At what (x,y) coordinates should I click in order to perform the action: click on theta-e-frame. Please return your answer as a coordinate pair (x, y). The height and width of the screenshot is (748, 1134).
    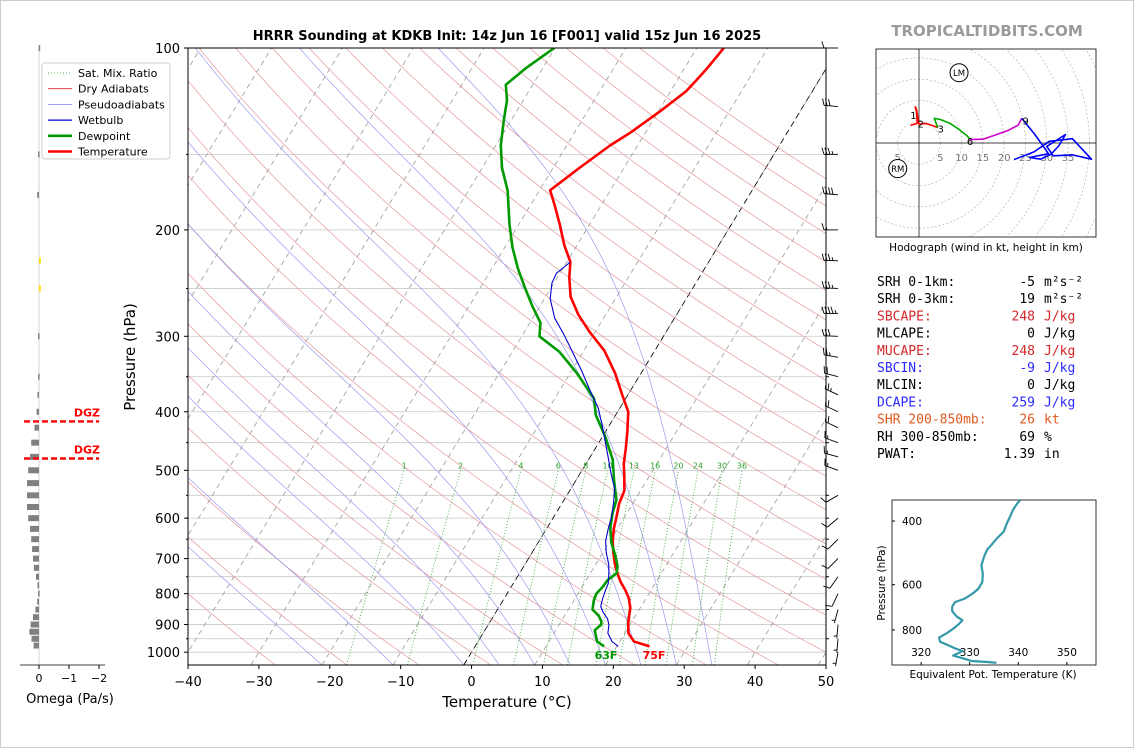
    Looking at the image, I should click on (994, 582).